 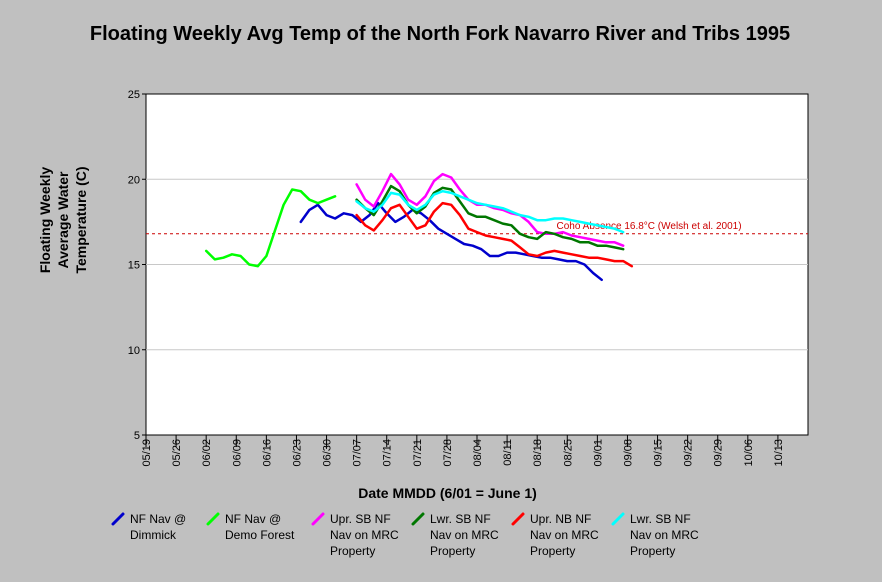 I want to click on legend-label-5: Upr. NB NF Nav on MRC Property, so click(x=564, y=535).